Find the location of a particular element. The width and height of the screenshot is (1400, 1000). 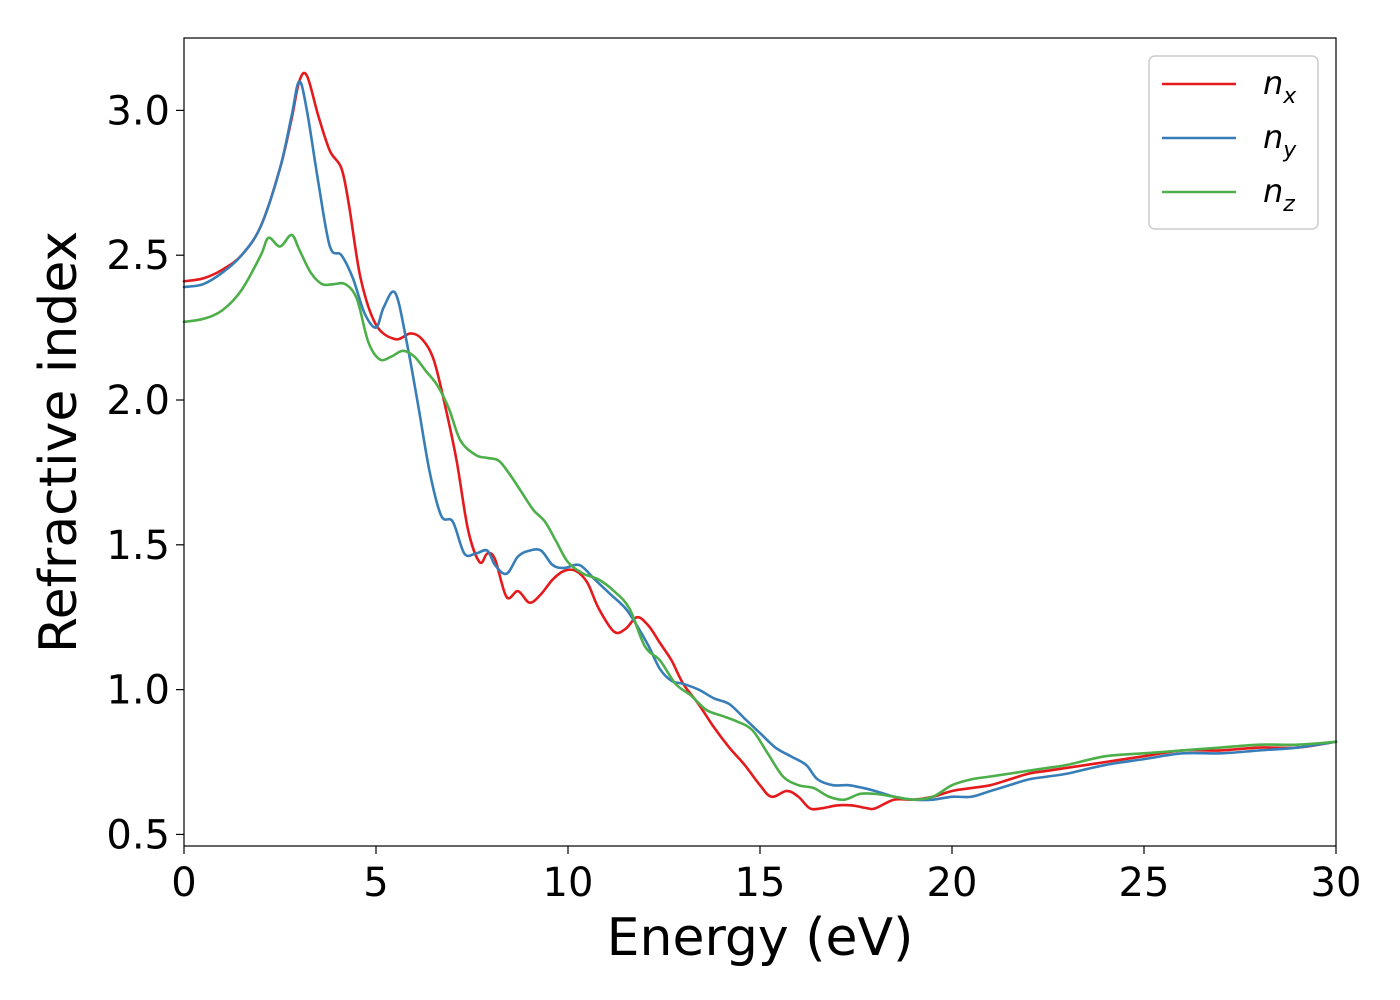

y-tick-label: 2.0 is located at coordinates (138, 401).